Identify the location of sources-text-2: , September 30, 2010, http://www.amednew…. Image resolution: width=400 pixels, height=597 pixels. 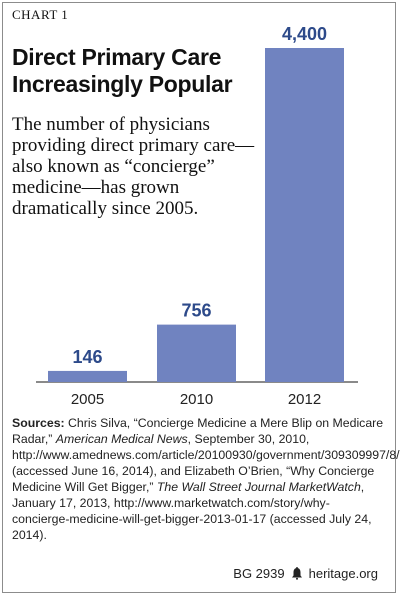
(206, 463).